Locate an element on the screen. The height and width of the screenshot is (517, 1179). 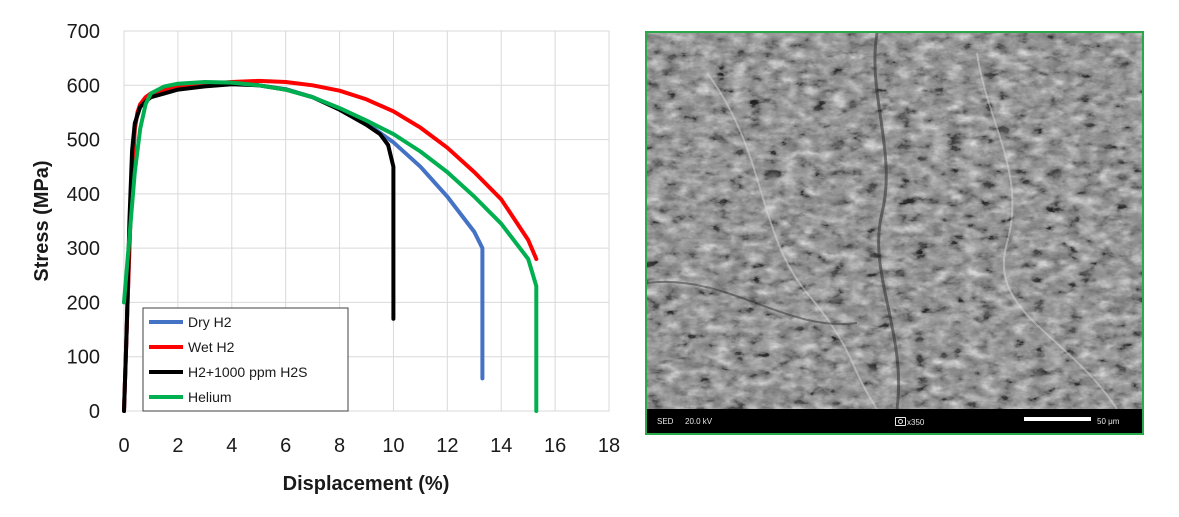
y-axis-title: Stress (MPa) is located at coordinates (42, 220).